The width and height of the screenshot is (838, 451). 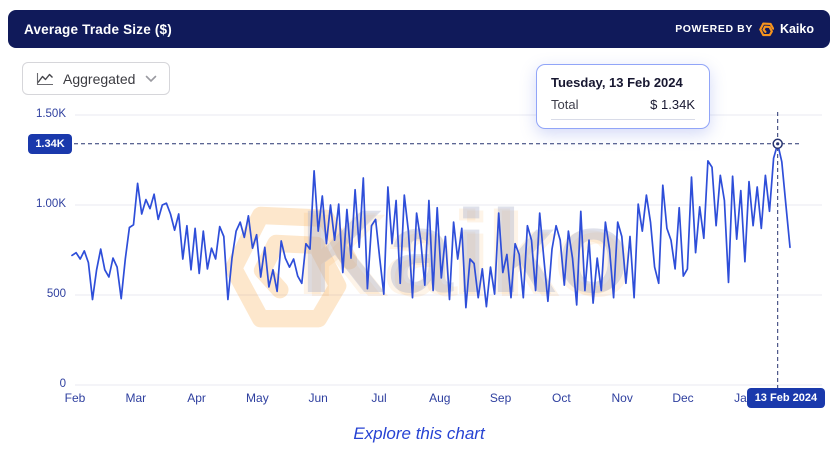 I want to click on aggregation-dropdown: Aggregated, so click(x=96, y=78).